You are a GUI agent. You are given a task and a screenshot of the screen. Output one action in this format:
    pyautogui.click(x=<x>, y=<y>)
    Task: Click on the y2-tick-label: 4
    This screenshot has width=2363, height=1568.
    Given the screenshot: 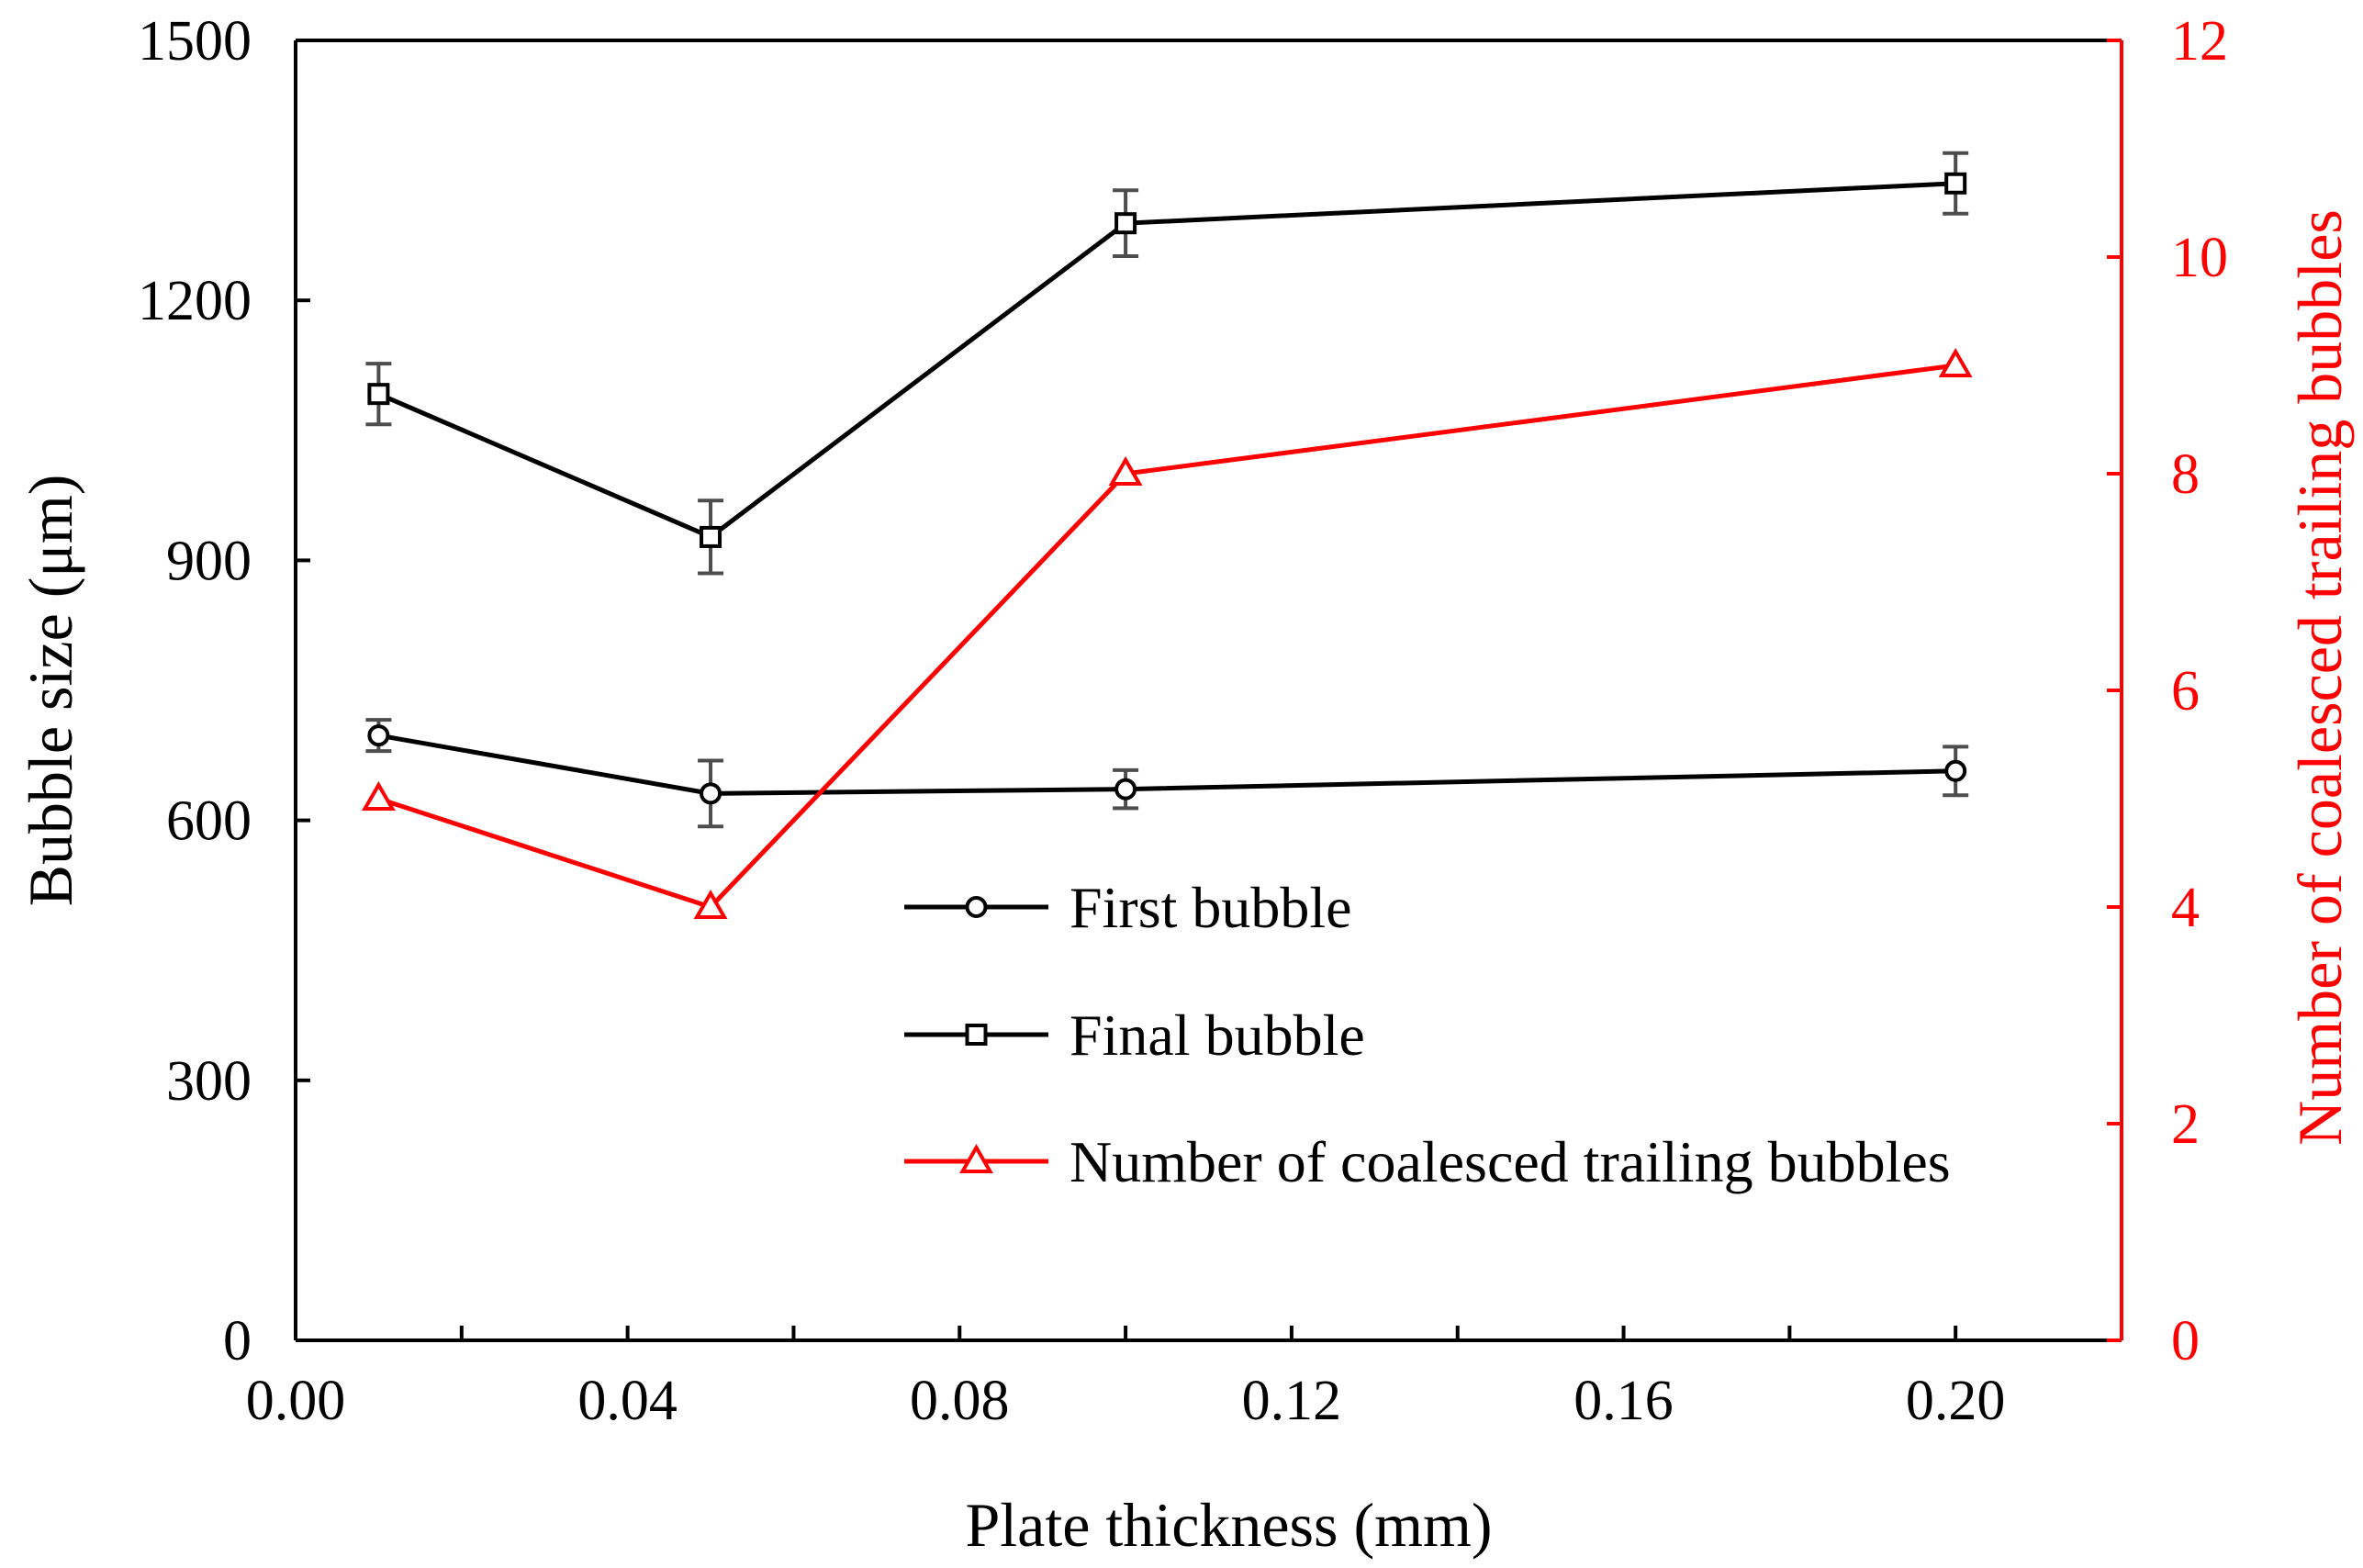 What is the action you would take?
    pyautogui.click(x=2186, y=908)
    